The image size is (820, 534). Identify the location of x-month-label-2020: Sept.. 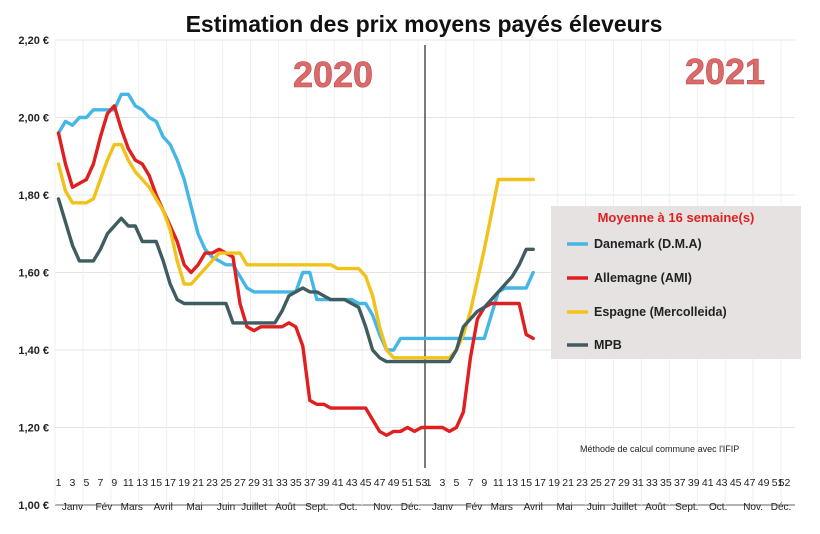
(316, 507).